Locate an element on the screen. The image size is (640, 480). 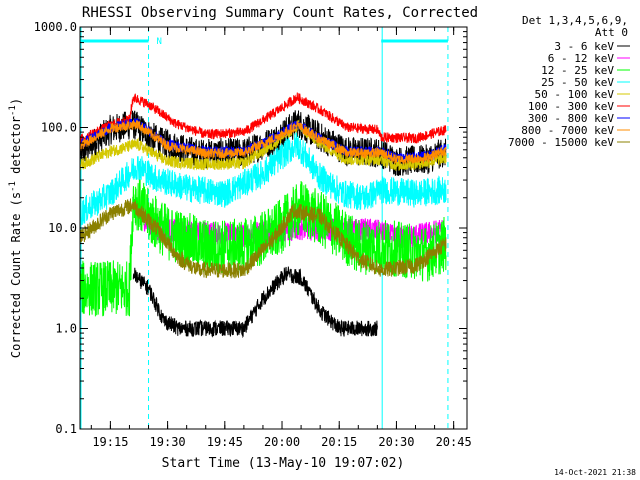
x-tick-label-1: 19:30 is located at coordinates (168, 442).